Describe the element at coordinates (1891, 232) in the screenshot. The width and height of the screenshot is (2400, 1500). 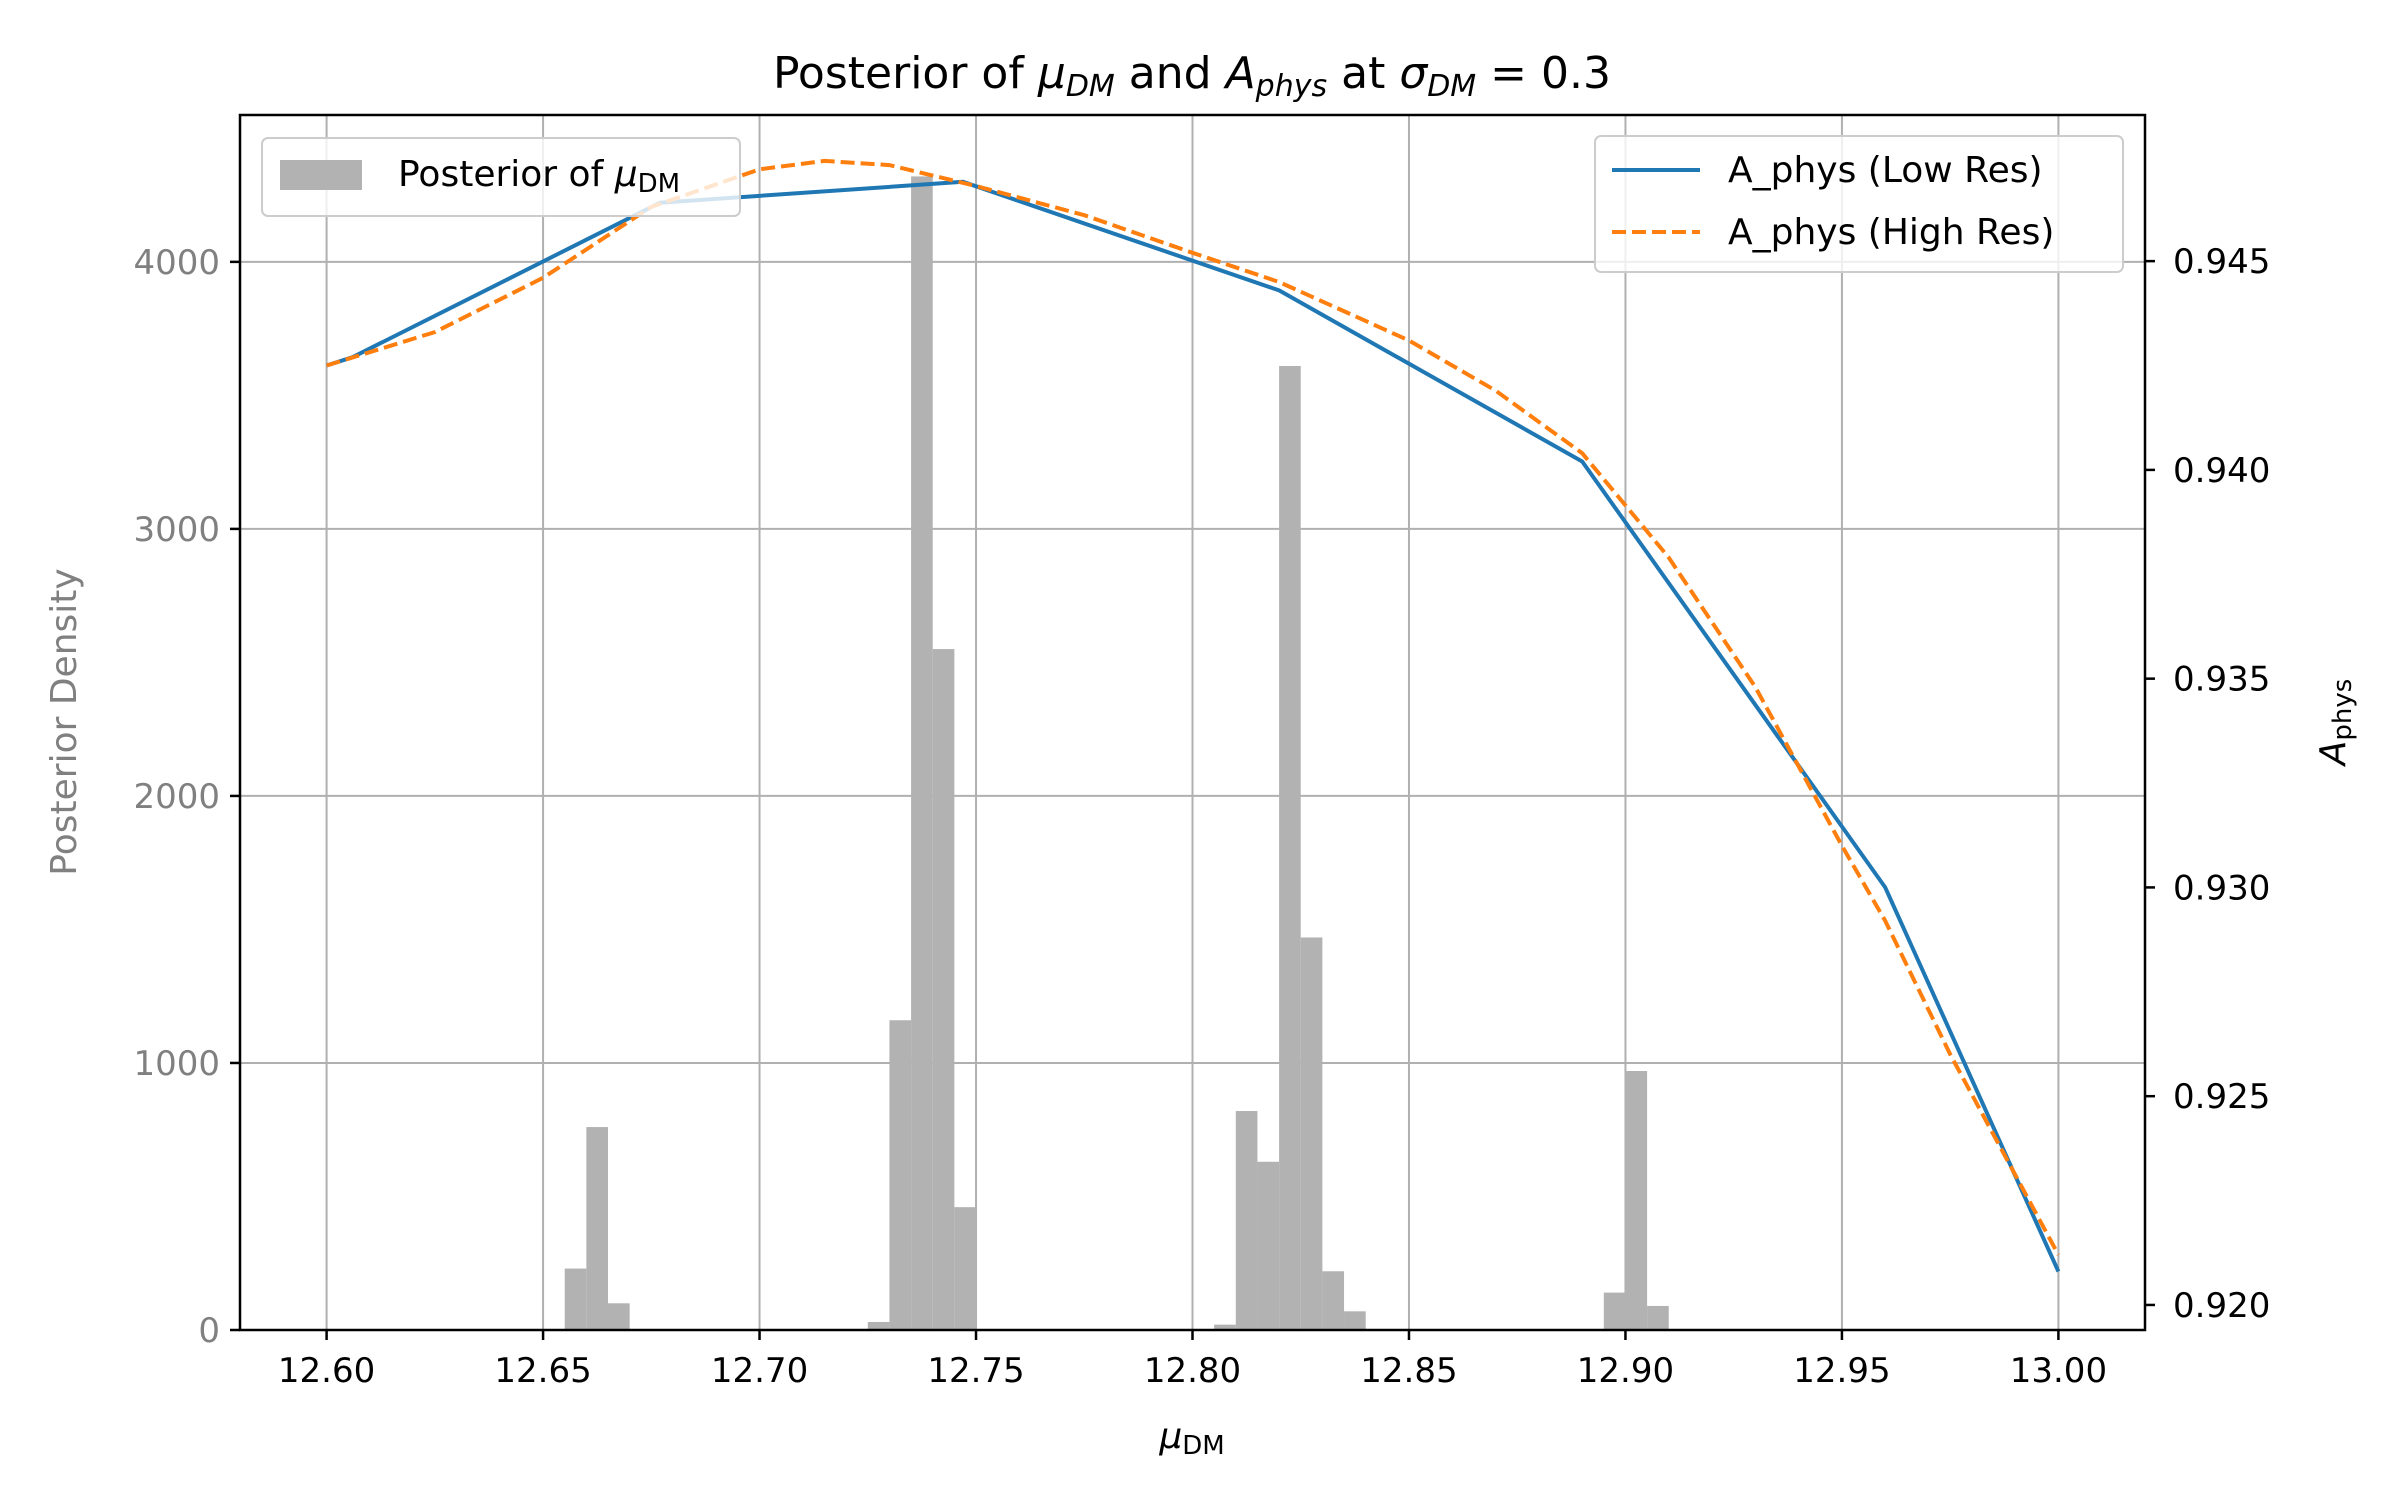
I see `legend-label-high-res: A_phys (High Res)` at that location.